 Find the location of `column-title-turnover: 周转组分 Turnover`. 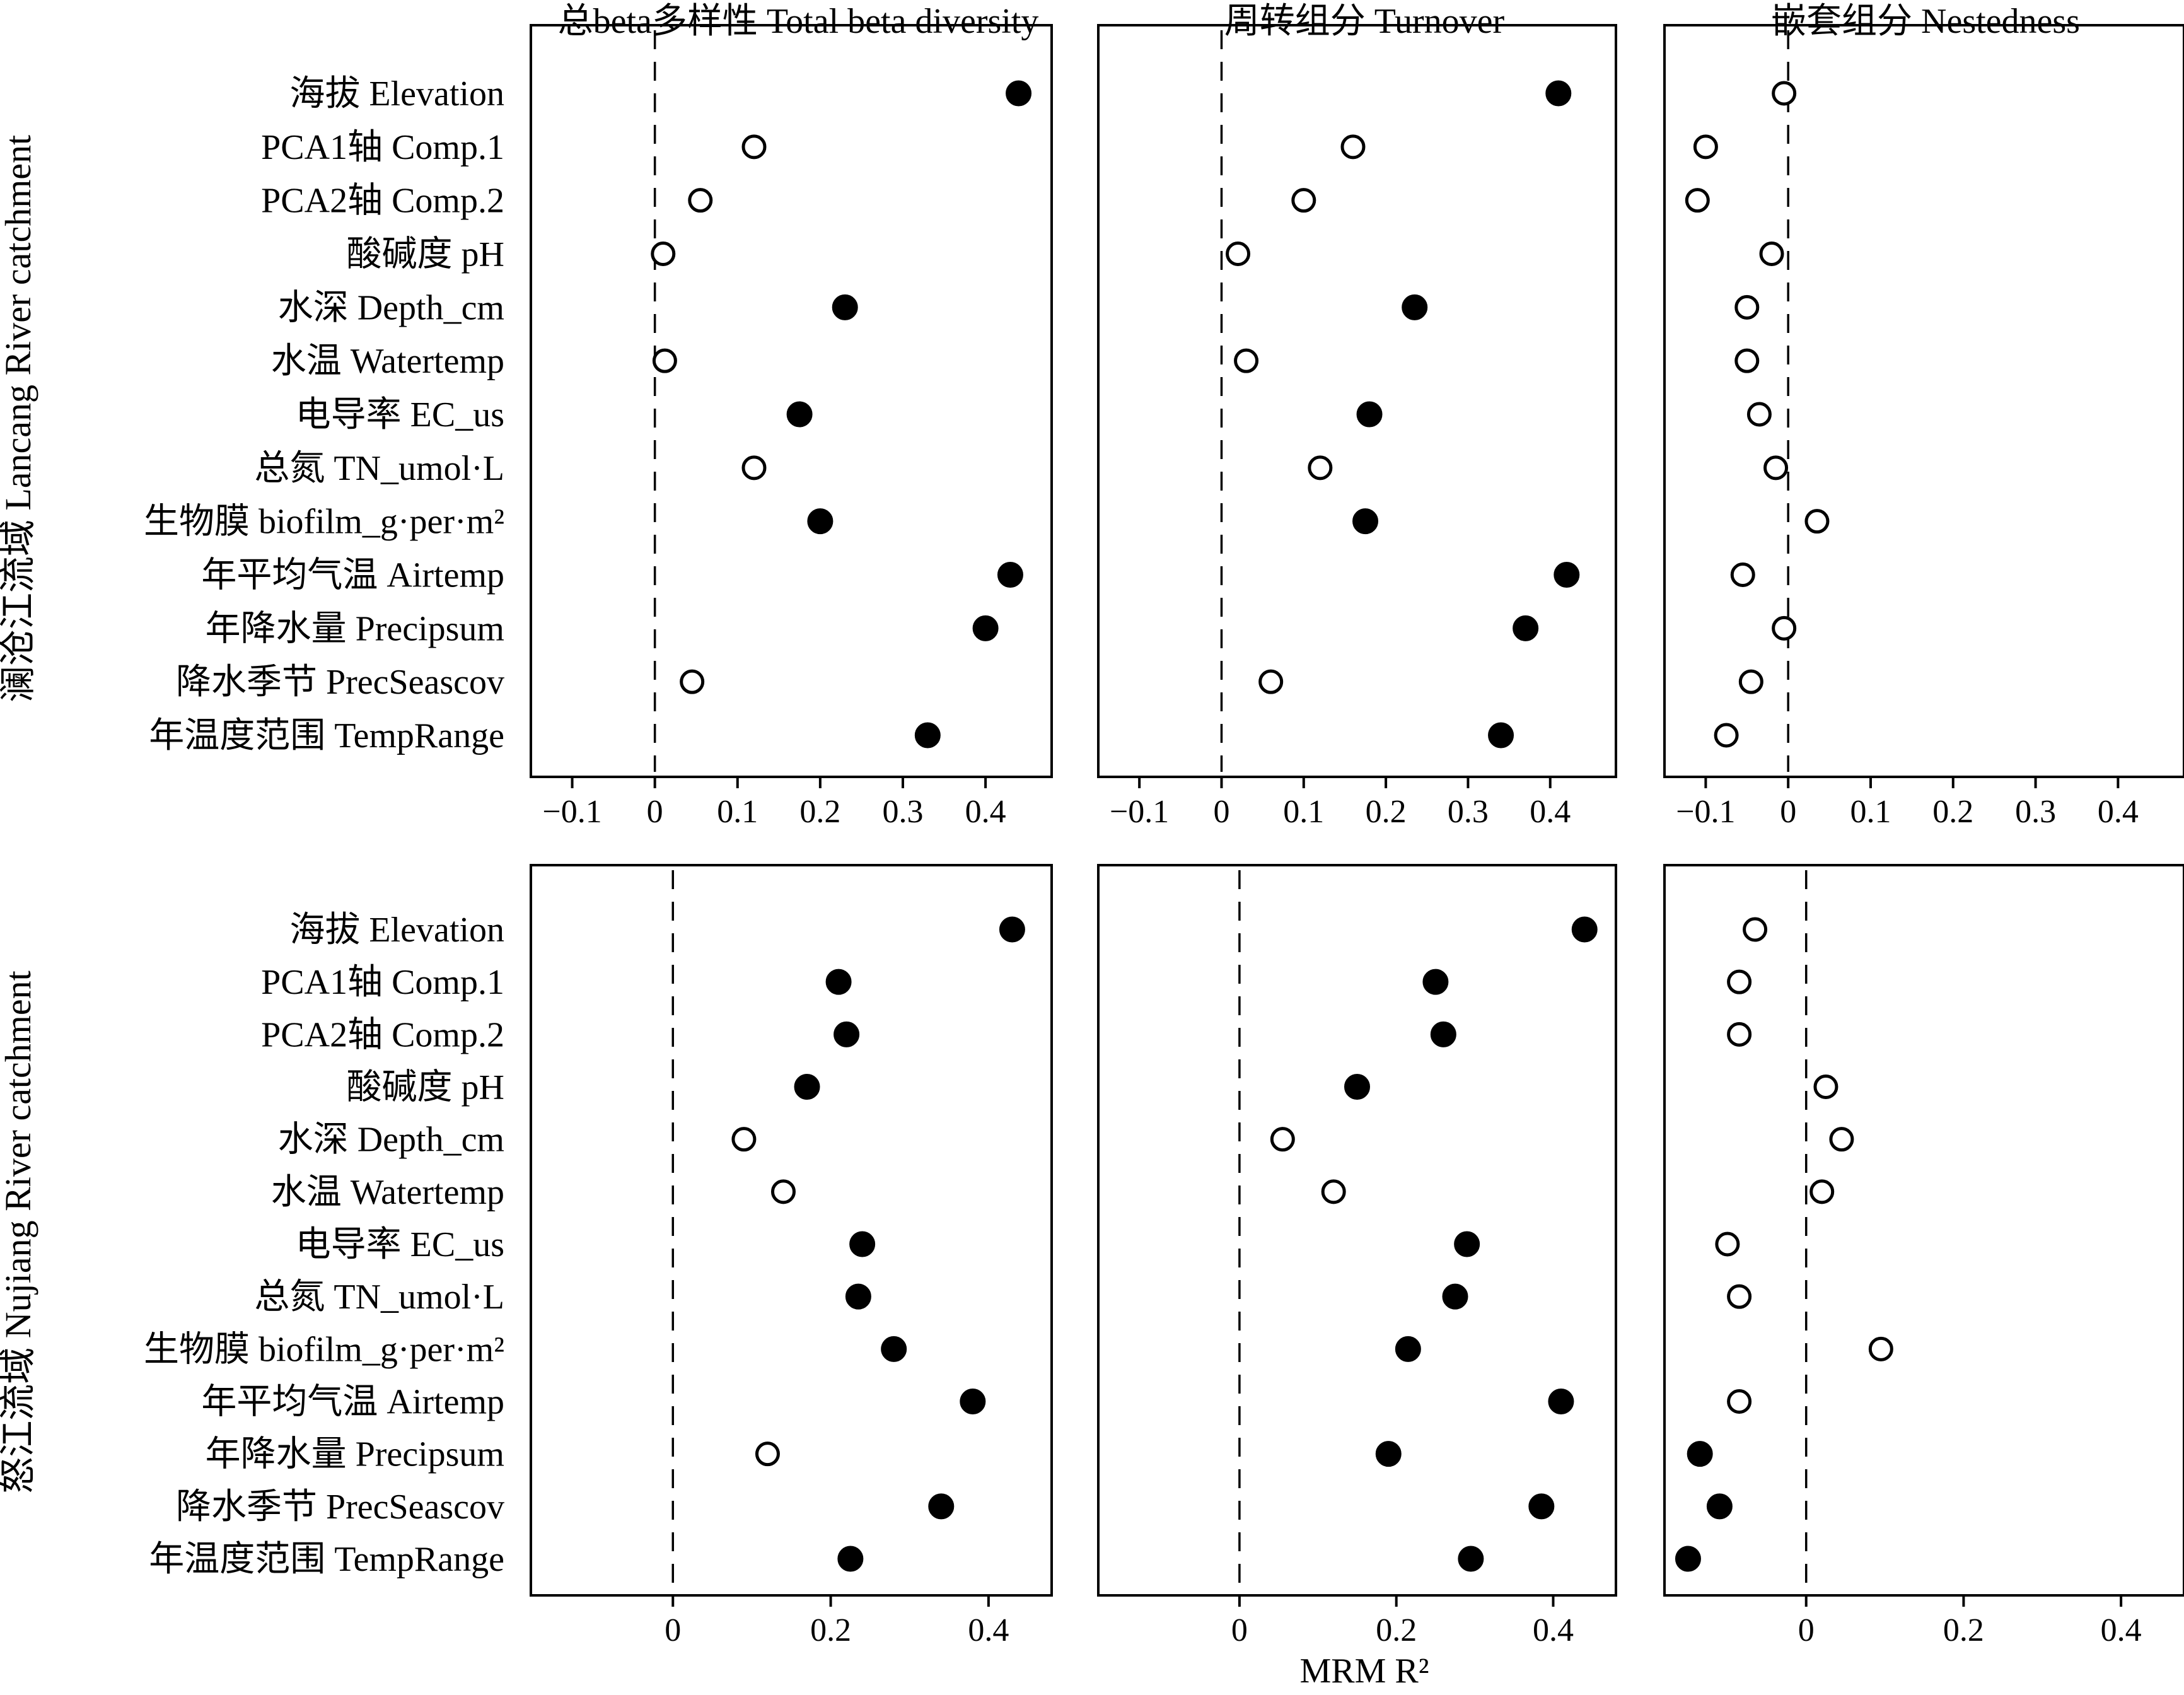

column-title-turnover: 周转组分 Turnover is located at coordinates (1364, 21).